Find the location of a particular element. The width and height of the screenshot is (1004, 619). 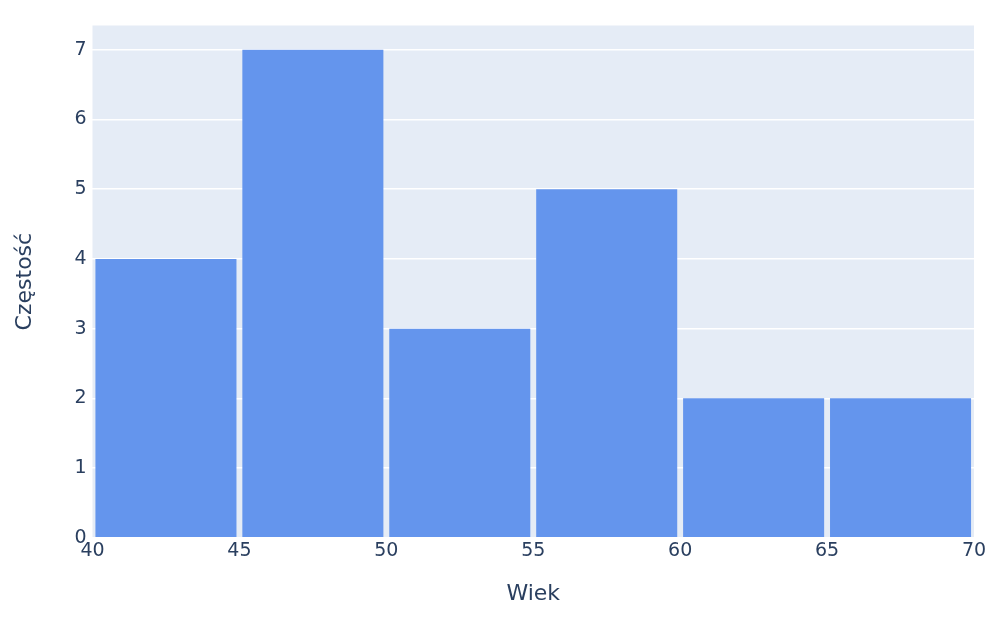

x-tick-label: 50 is located at coordinates (386, 549).